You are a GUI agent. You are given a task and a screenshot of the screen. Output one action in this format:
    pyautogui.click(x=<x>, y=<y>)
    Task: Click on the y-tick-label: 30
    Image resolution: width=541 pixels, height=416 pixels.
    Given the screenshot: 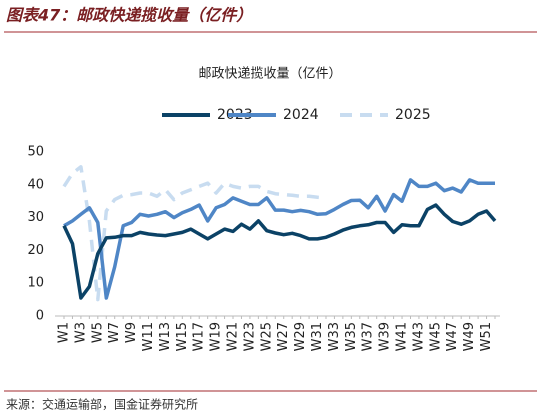 What is the action you would take?
    pyautogui.click(x=35, y=217)
    